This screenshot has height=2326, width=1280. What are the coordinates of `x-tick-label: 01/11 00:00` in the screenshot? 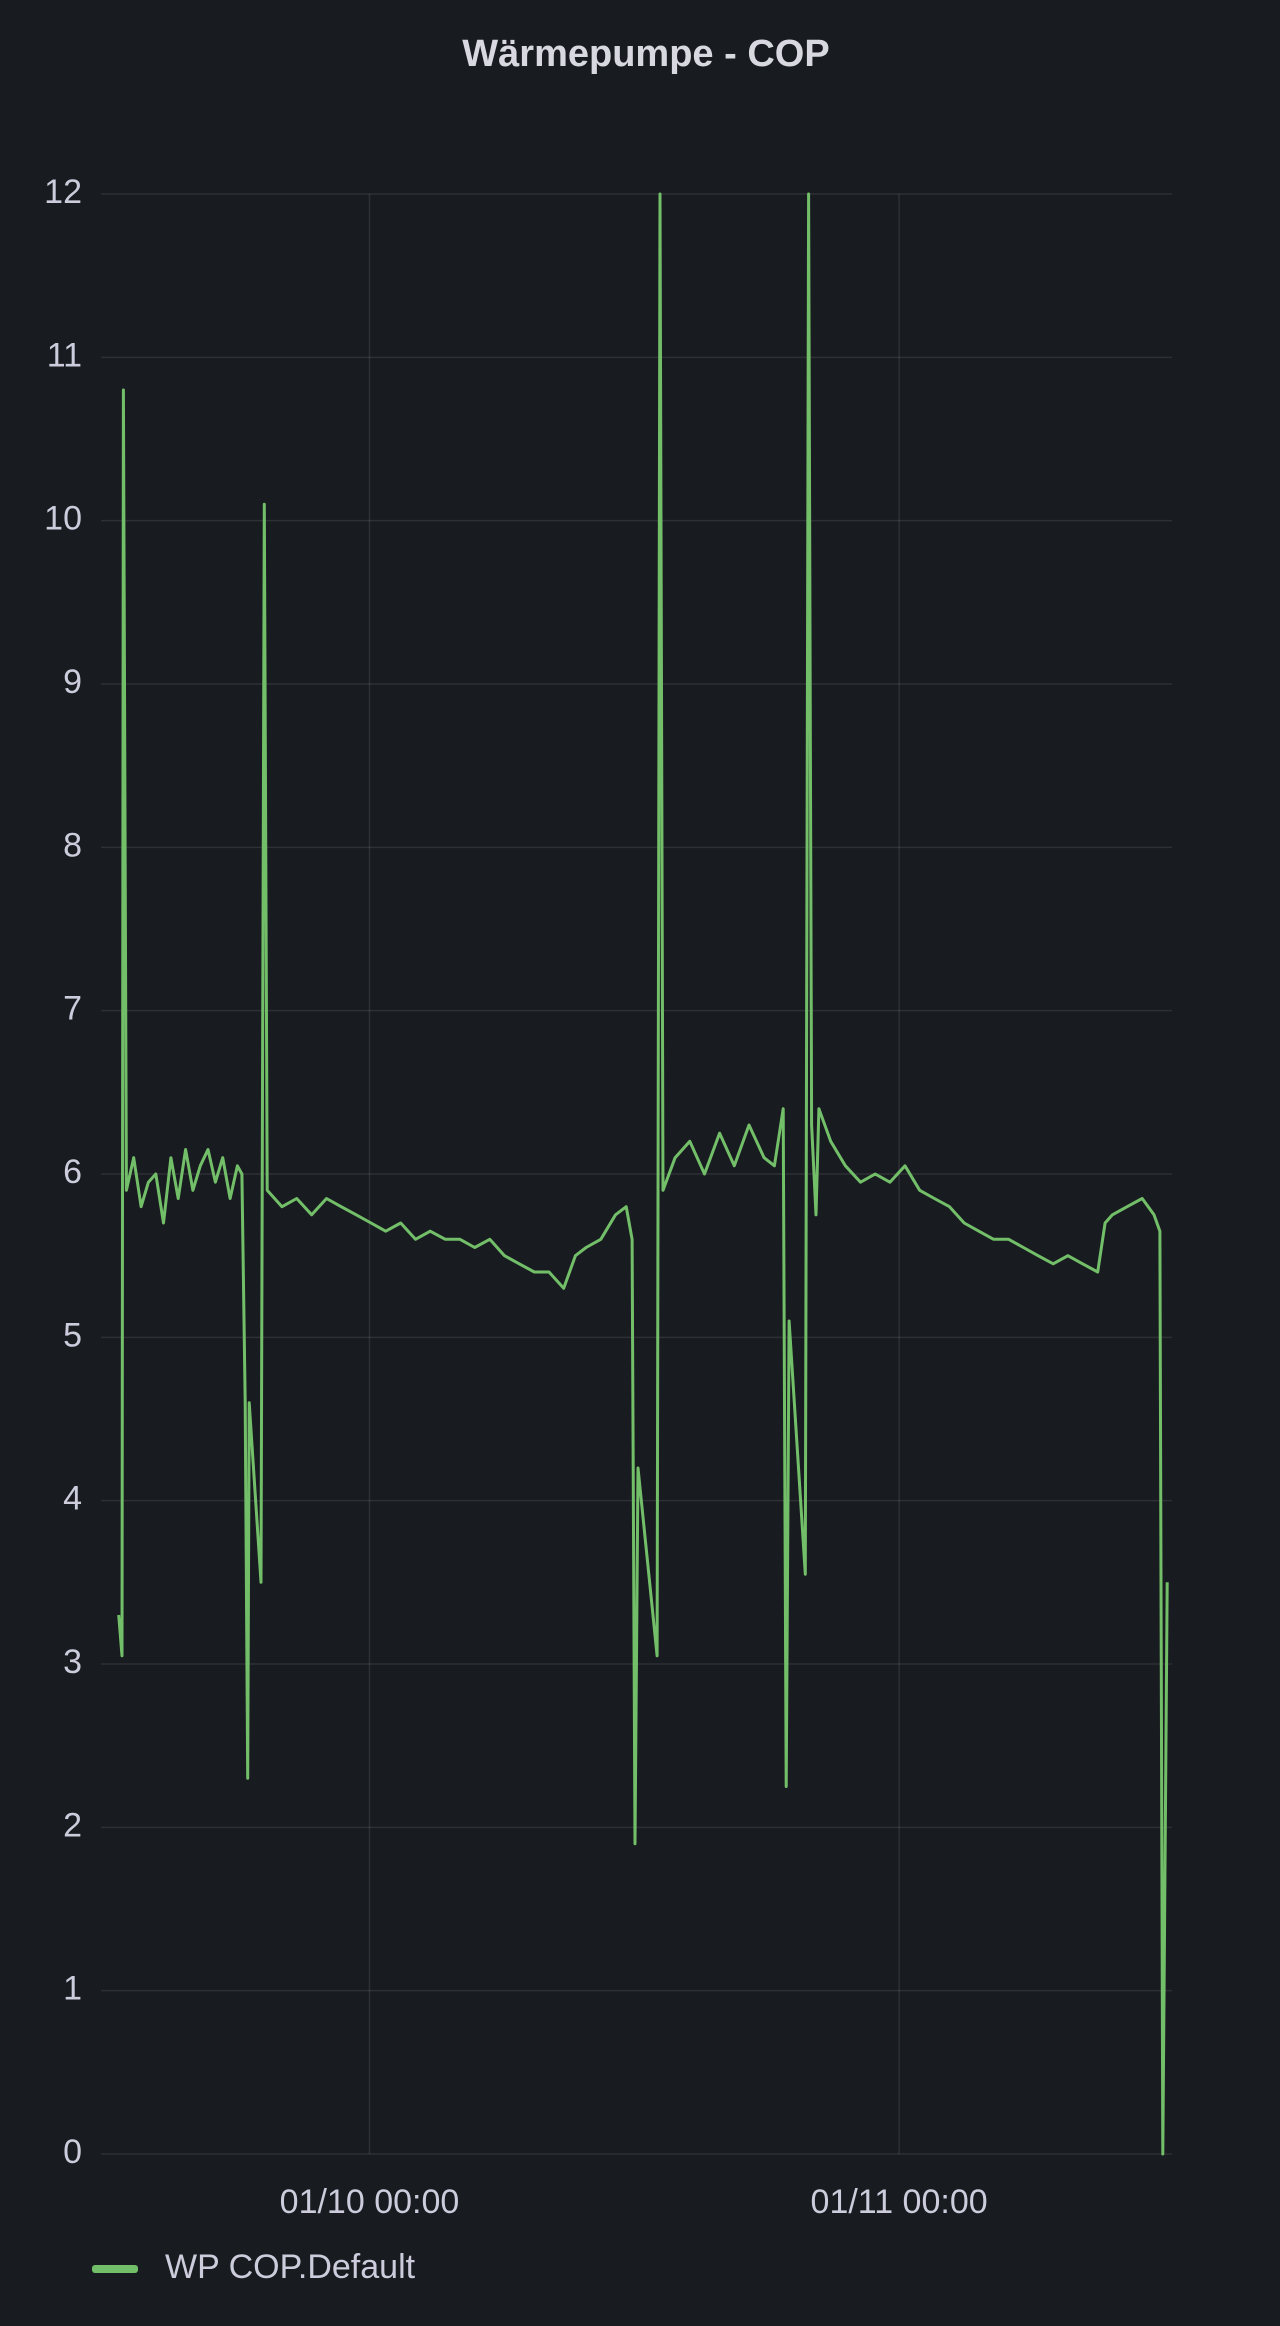 It's located at (899, 2202).